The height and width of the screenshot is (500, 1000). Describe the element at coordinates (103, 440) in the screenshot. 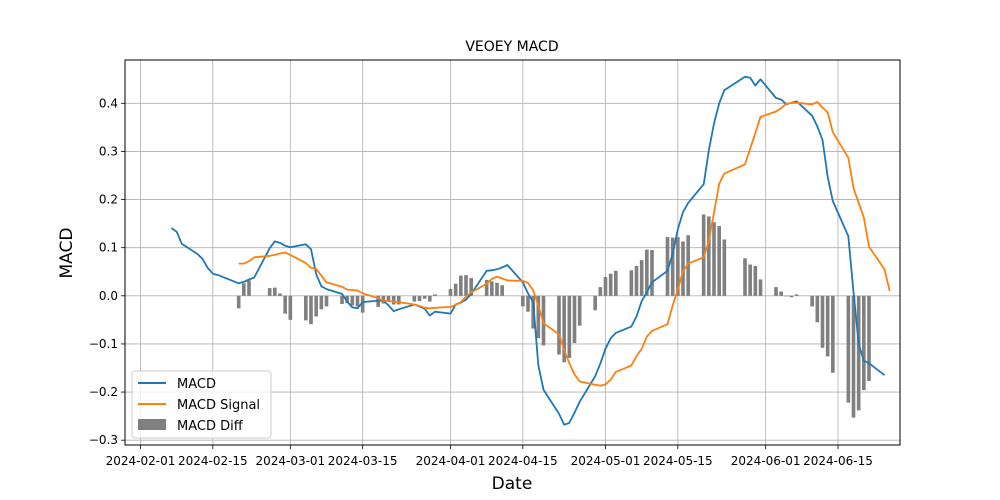

I see `y-tick-label: −0.3` at that location.